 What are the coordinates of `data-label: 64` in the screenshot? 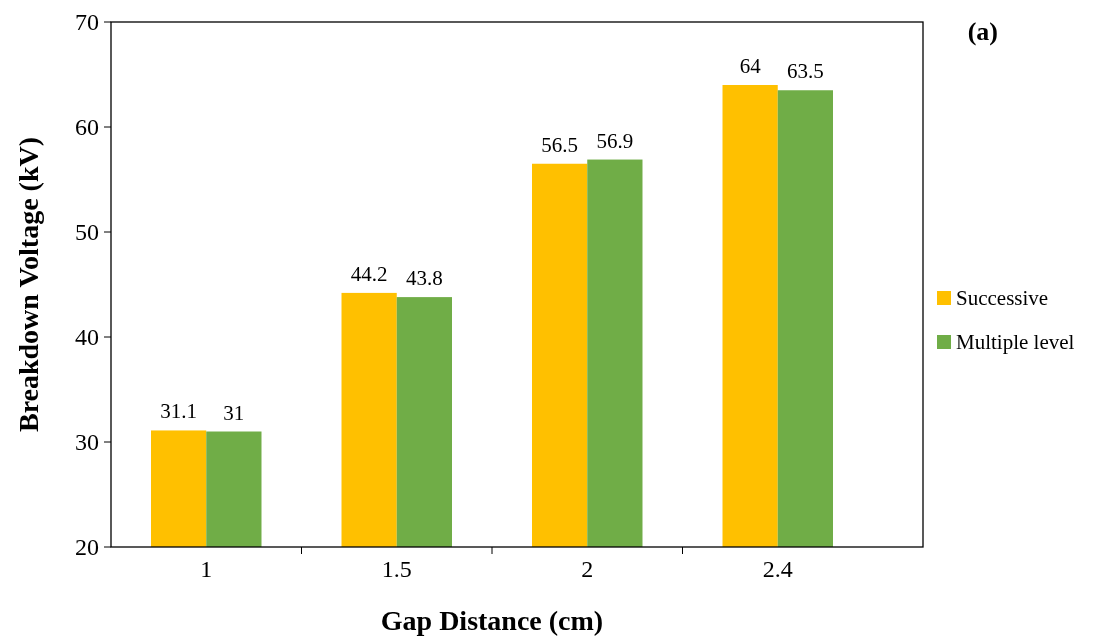 It's located at (750, 66).